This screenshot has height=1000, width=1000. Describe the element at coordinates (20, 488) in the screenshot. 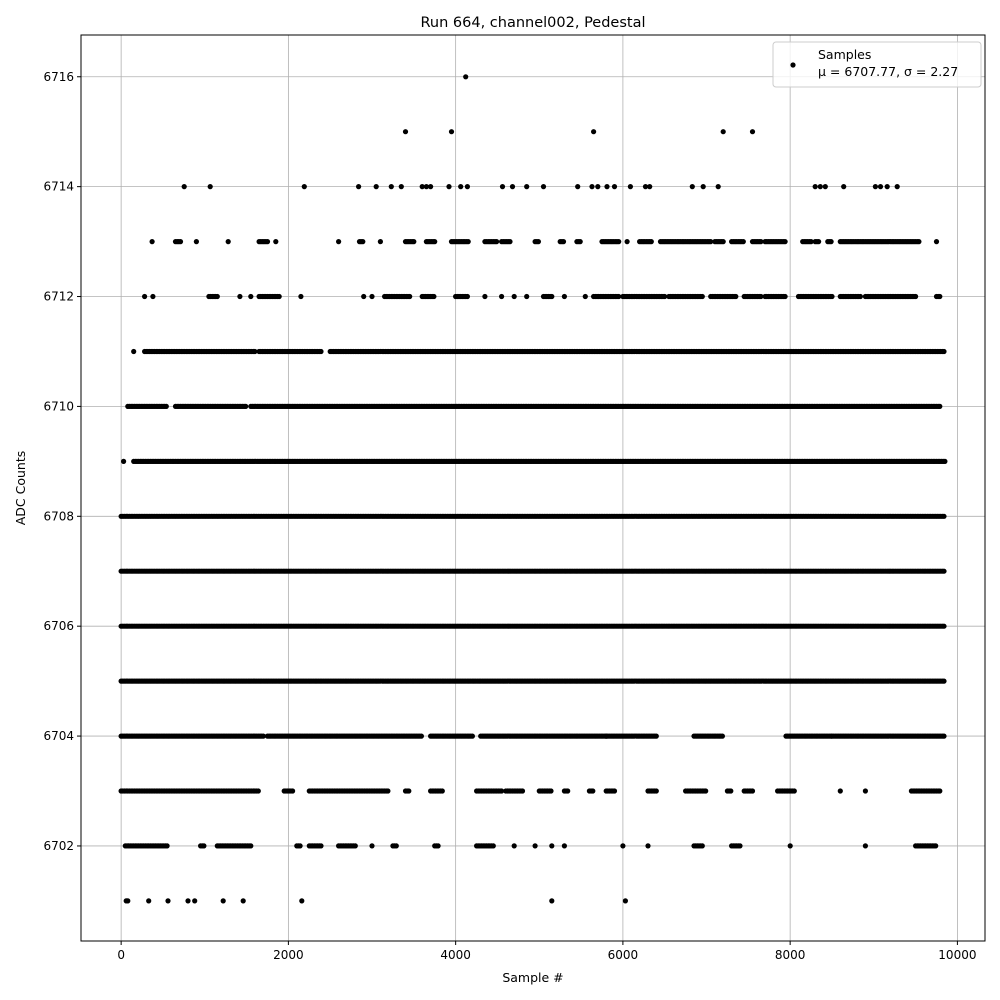

I see `y-axis-label: ADC Counts` at that location.